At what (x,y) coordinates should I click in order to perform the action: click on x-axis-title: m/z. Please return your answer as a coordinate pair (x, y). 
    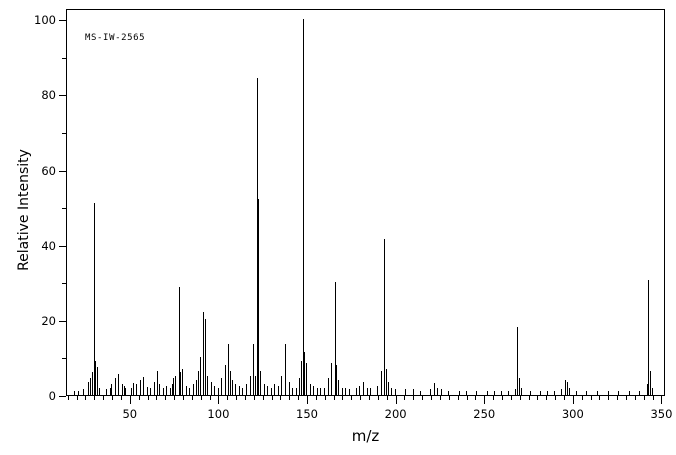
    Looking at the image, I should click on (365, 436).